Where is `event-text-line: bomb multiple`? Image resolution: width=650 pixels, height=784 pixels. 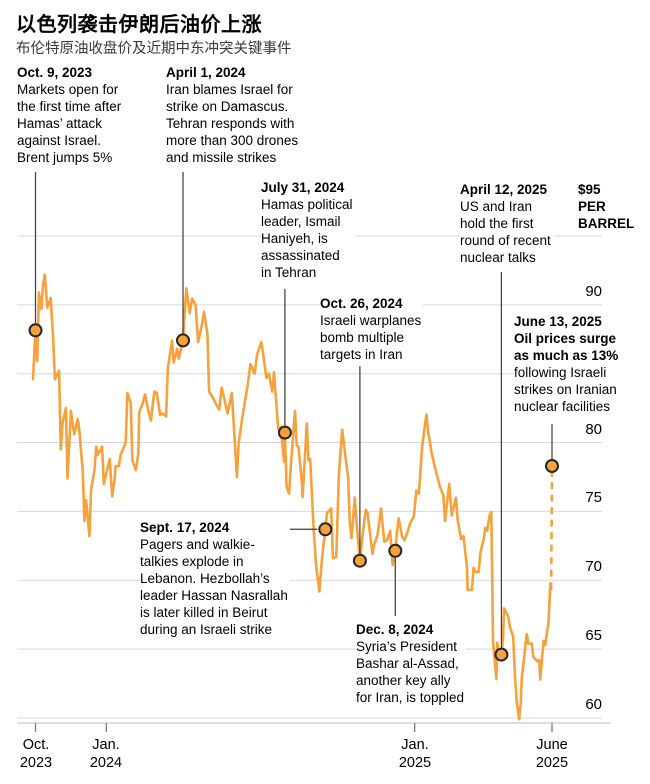
event-text-line: bomb multiple is located at coordinates (362, 337).